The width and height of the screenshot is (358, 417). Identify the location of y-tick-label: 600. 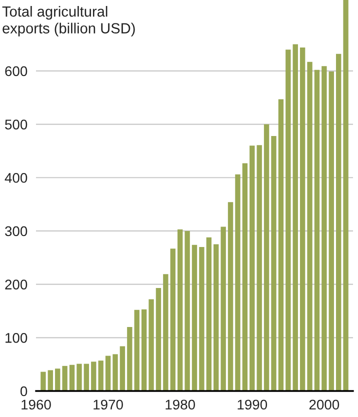
(16, 71).